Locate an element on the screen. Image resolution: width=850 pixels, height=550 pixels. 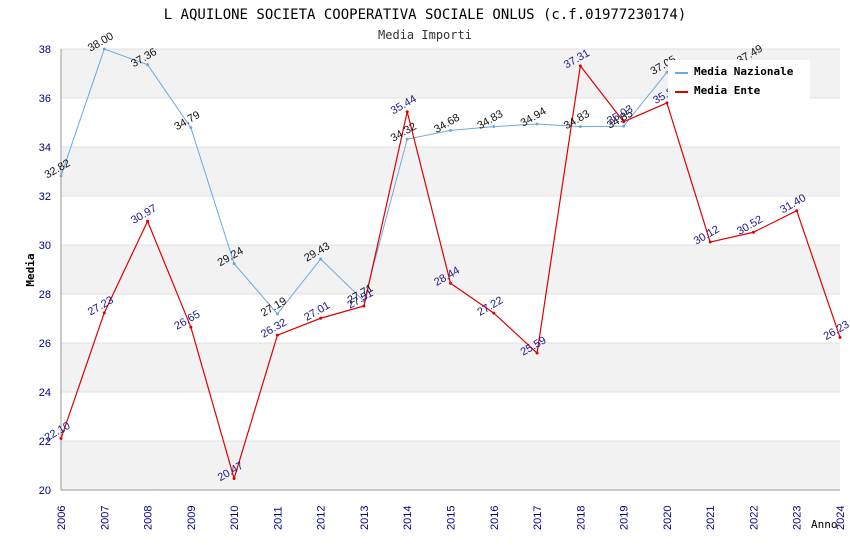
chart-subtitle: Media Importi is located at coordinates (425, 35).